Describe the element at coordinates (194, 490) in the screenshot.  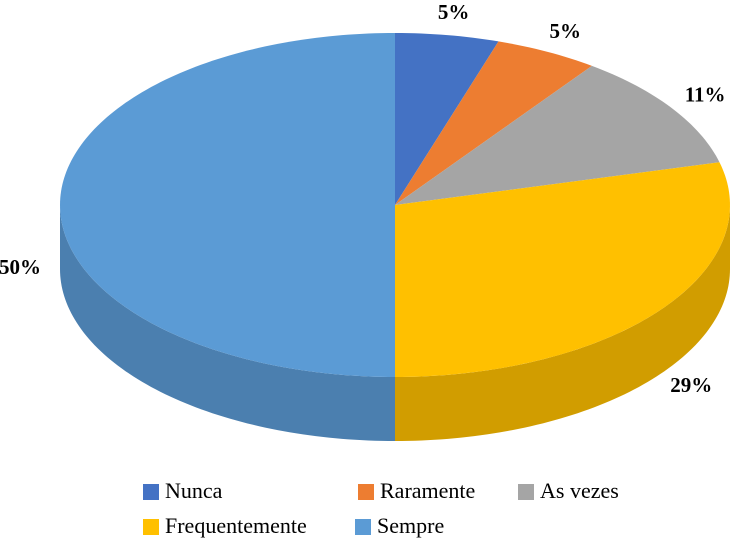
I see `legend-label: Nunca` at that location.